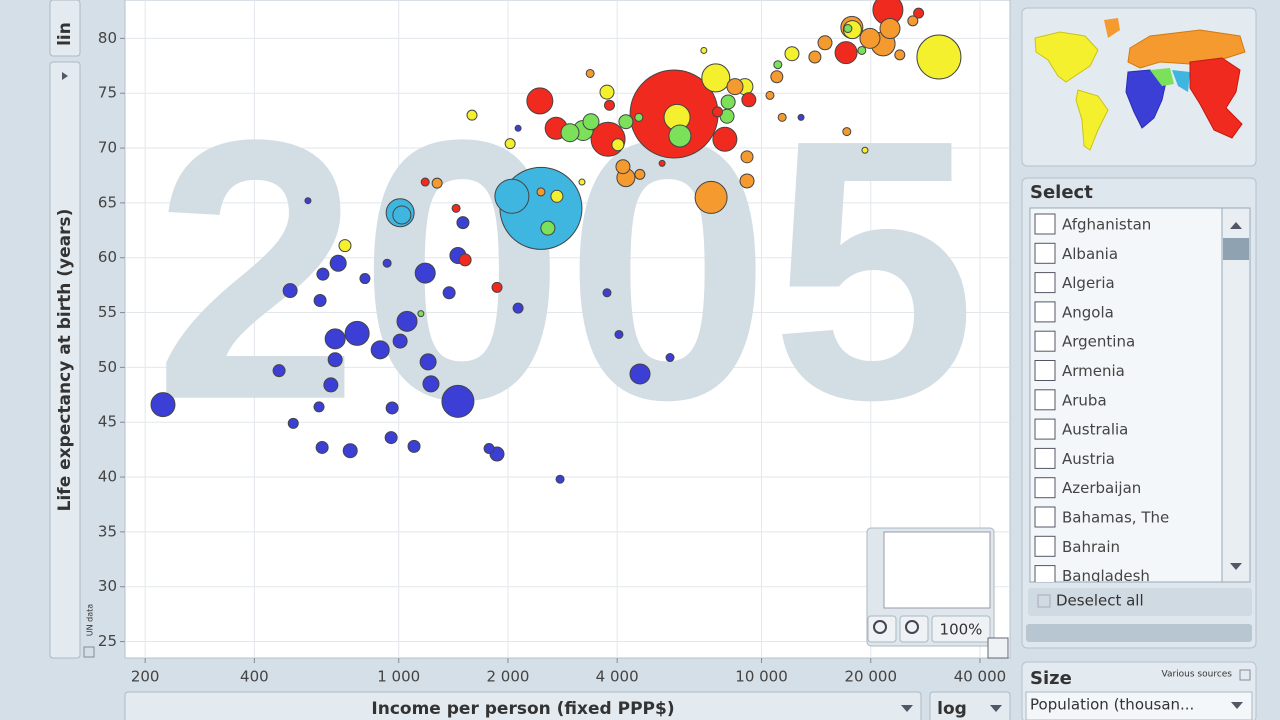 This screenshot has width=1280, height=720. What do you see at coordinates (1088, 283) in the screenshot?
I see `country-name: Algeria` at bounding box center [1088, 283].